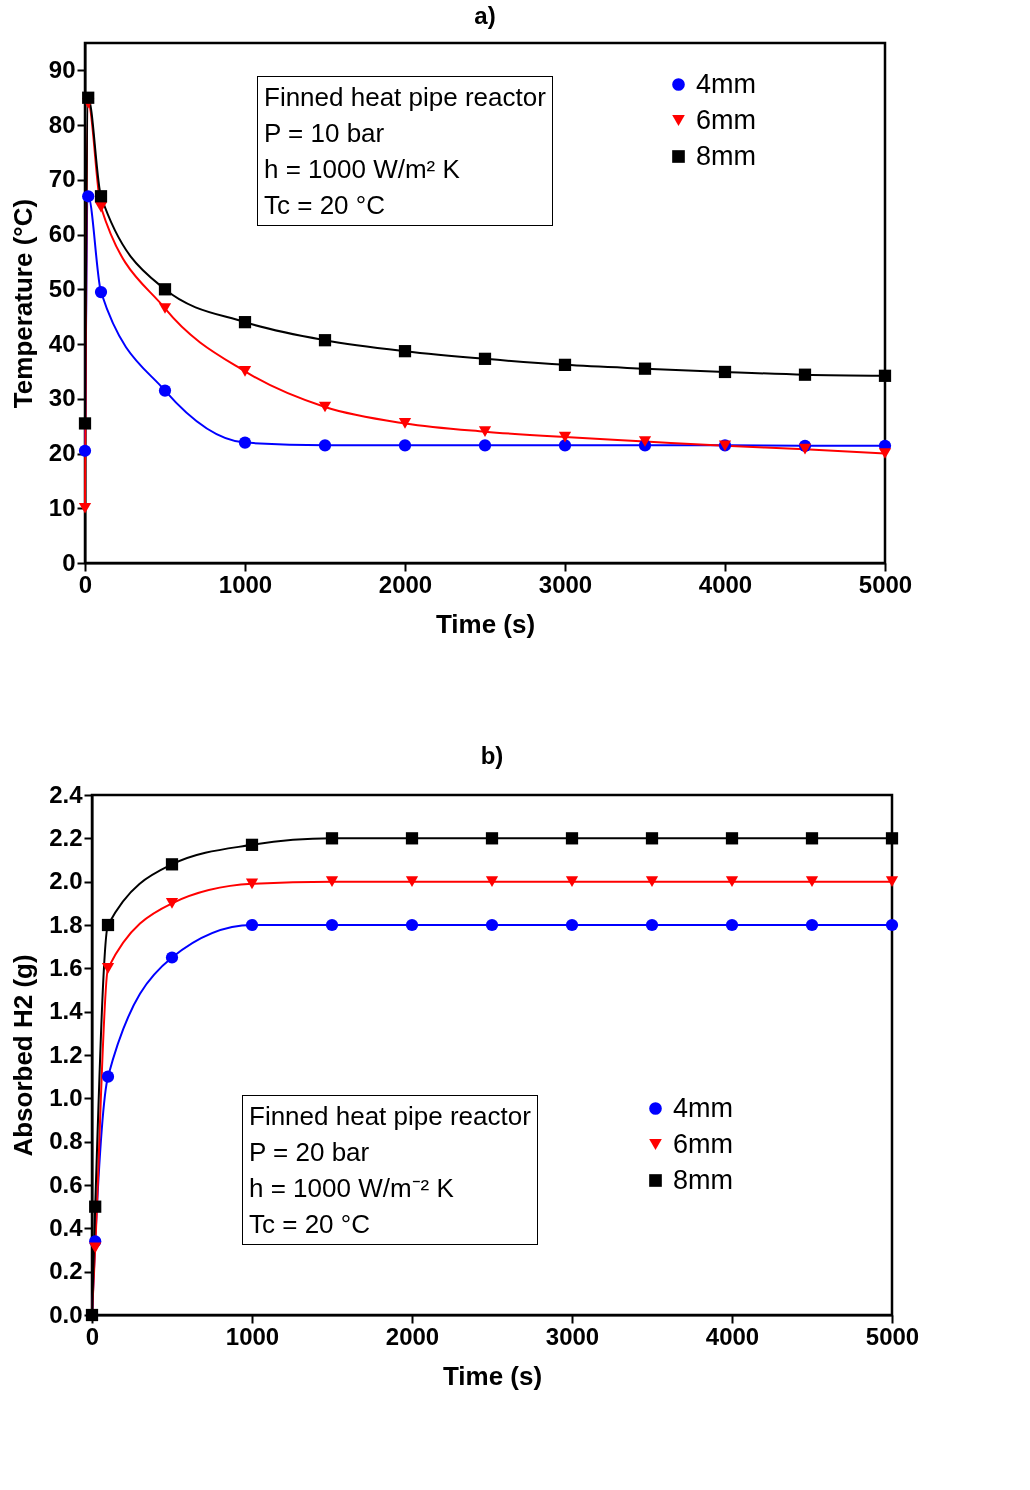 Image resolution: width=1030 pixels, height=1490 pixels. I want to click on y-tick-label: 1.6, so click(66, 967).